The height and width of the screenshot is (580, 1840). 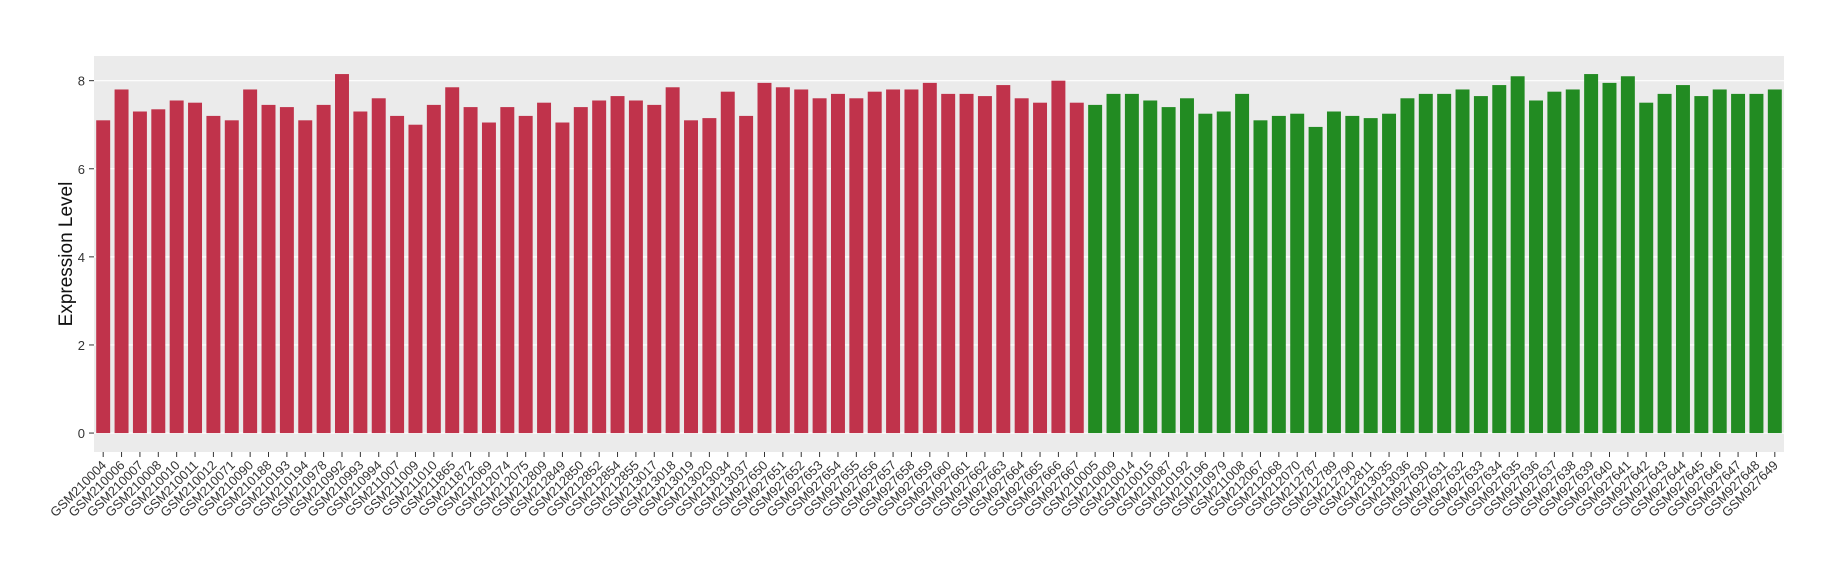 What do you see at coordinates (66, 254) in the screenshot?
I see `y-axis-title: Expression Level` at bounding box center [66, 254].